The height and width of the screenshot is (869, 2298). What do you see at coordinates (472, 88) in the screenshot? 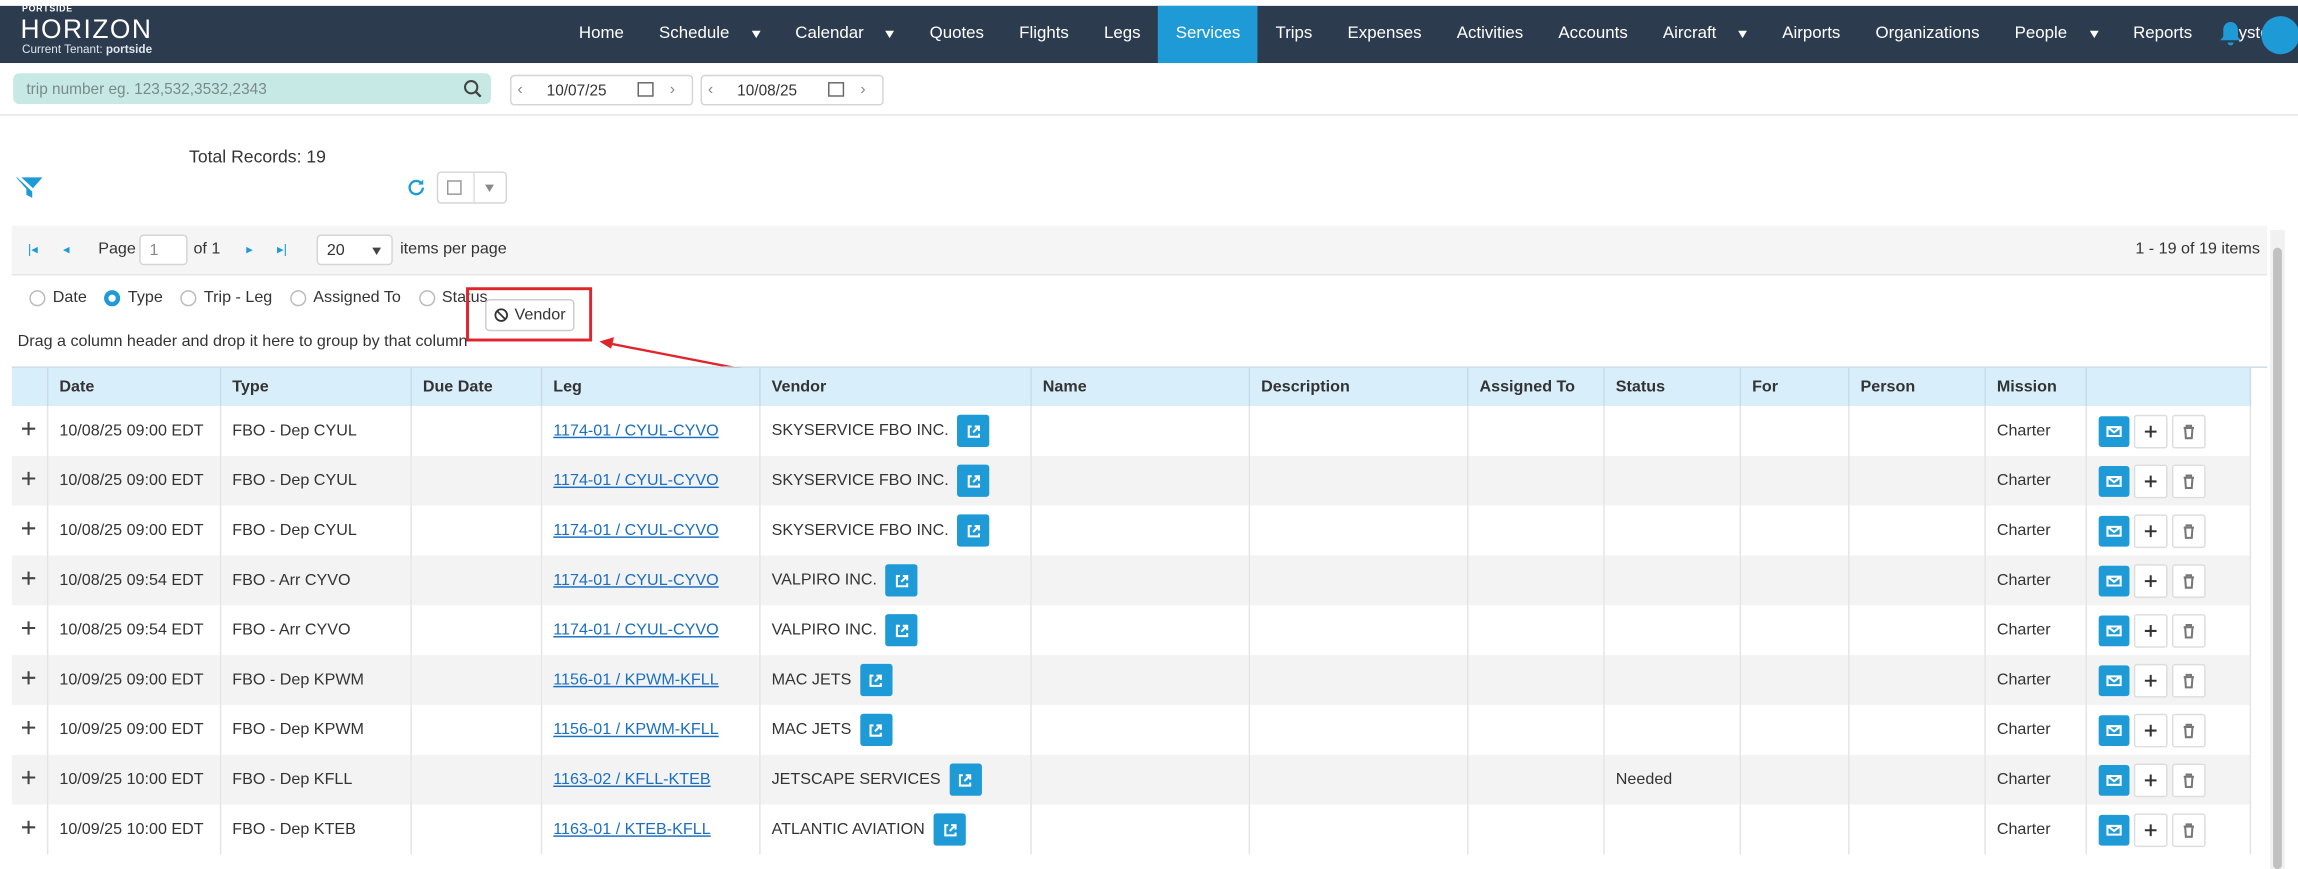
I see `search-icon` at bounding box center [472, 88].